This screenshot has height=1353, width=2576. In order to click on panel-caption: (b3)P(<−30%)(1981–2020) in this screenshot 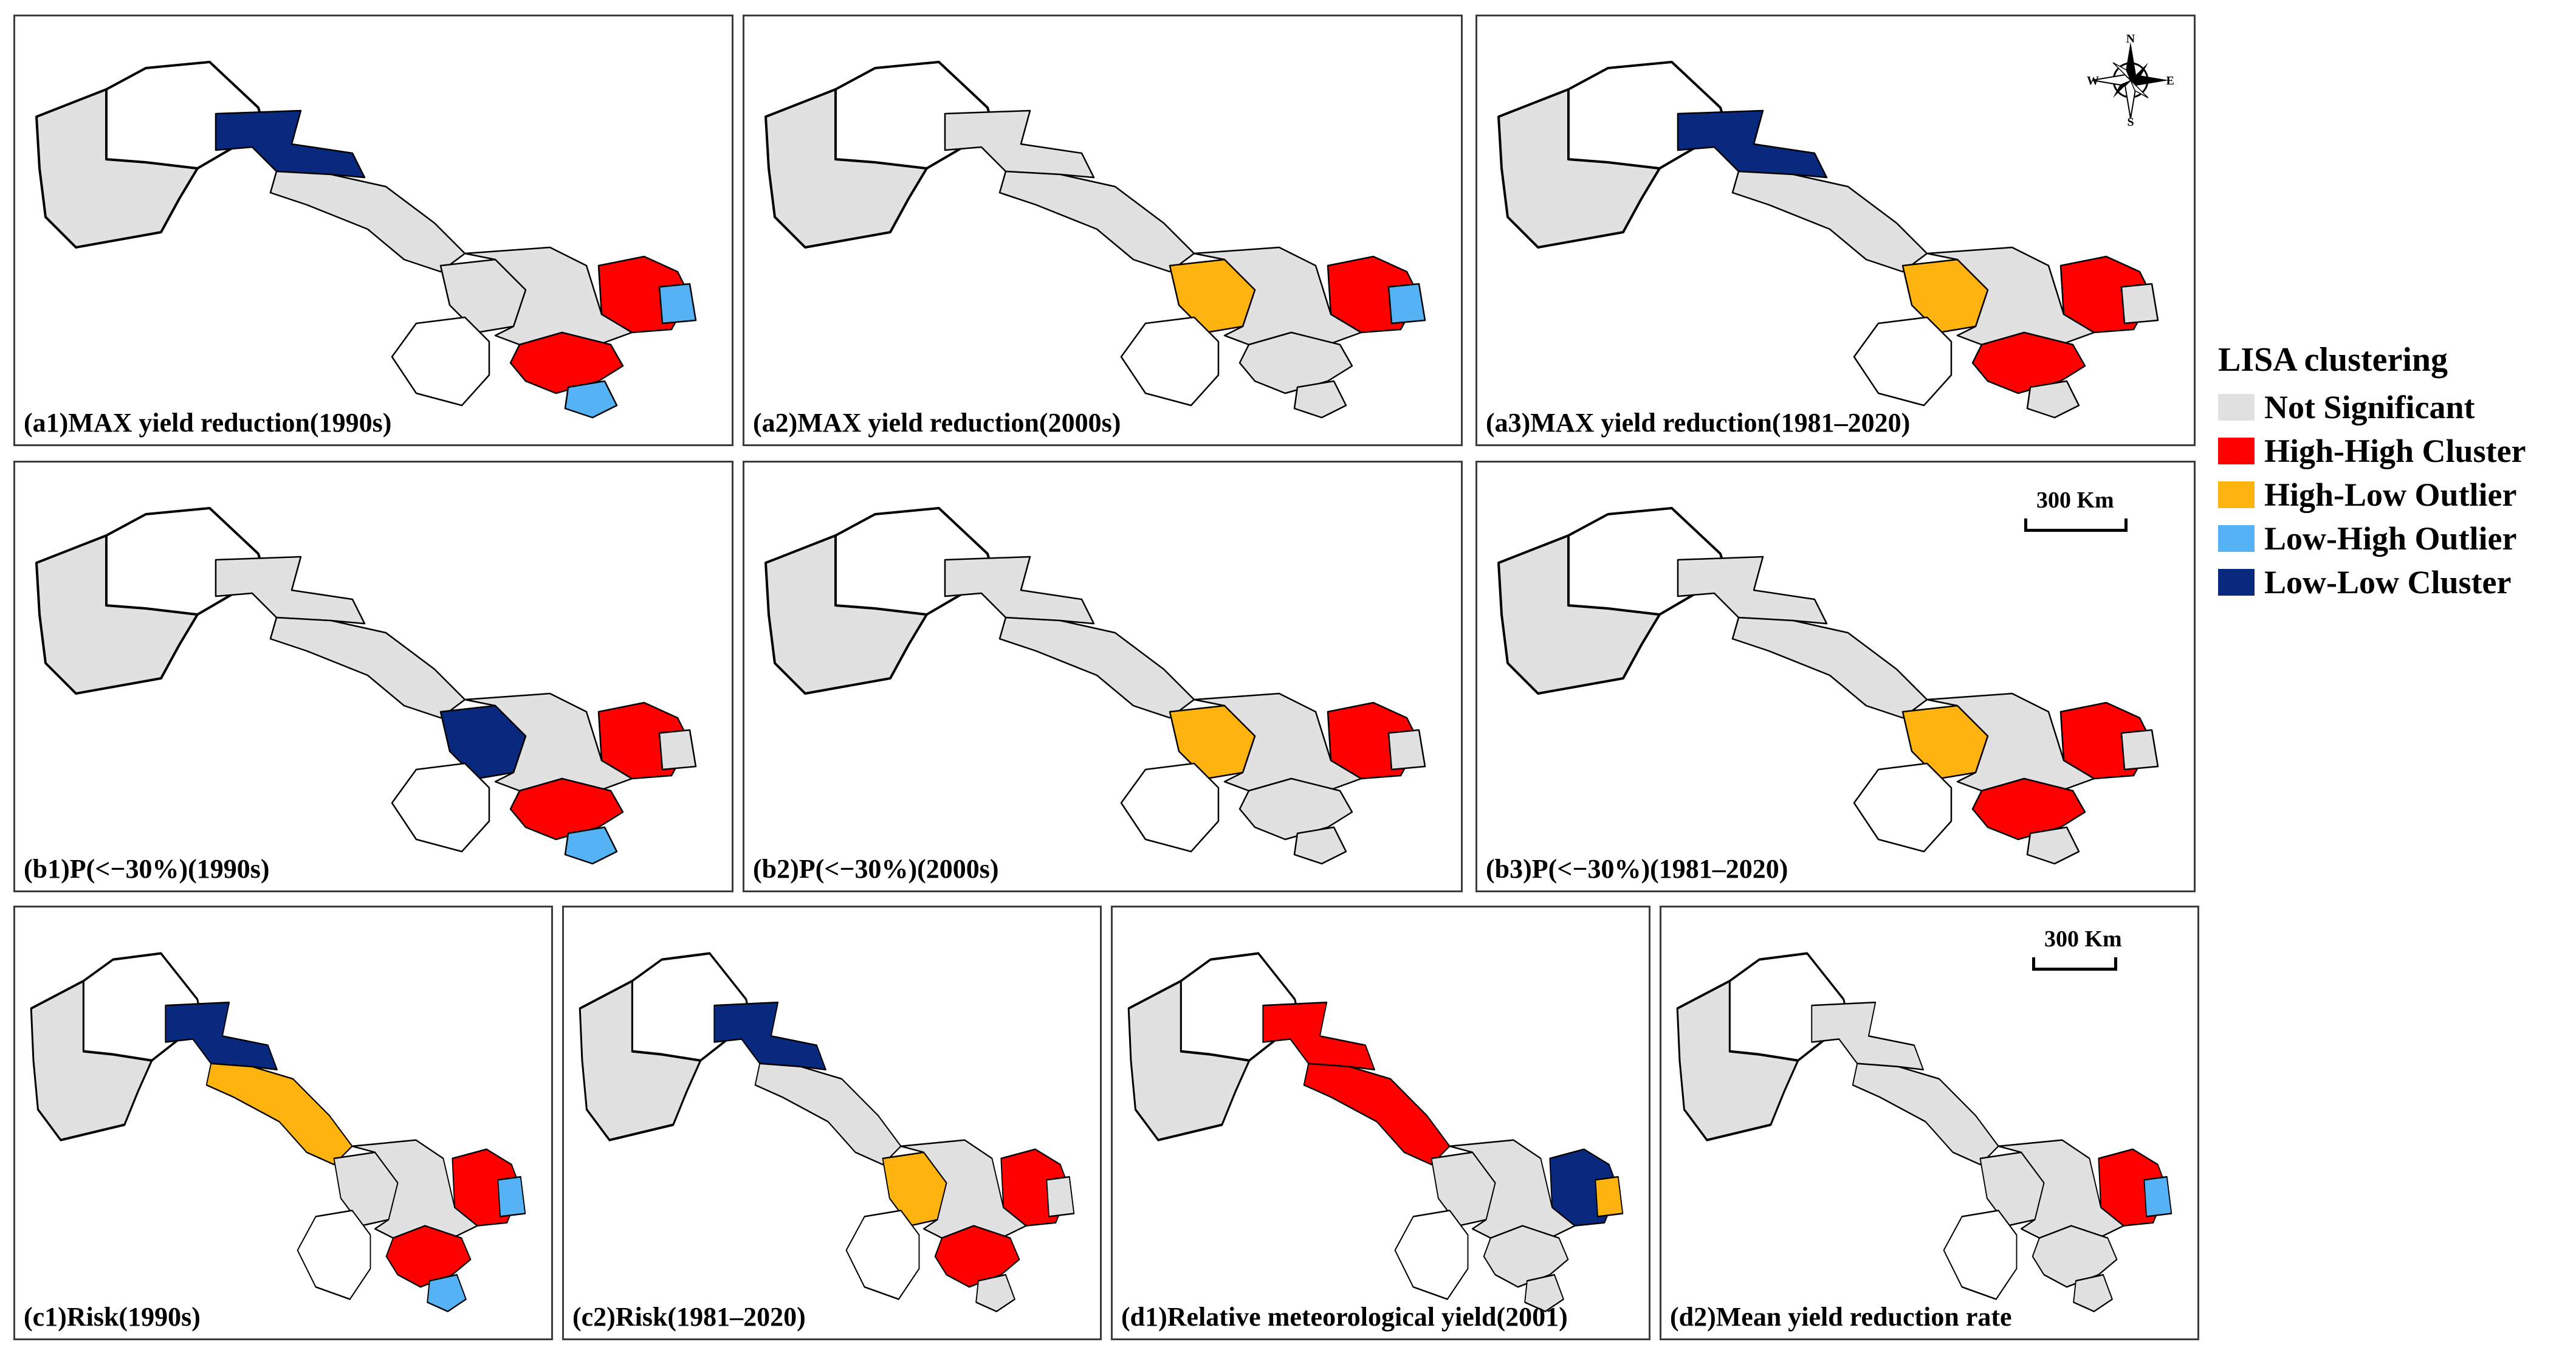, I will do `click(1637, 869)`.